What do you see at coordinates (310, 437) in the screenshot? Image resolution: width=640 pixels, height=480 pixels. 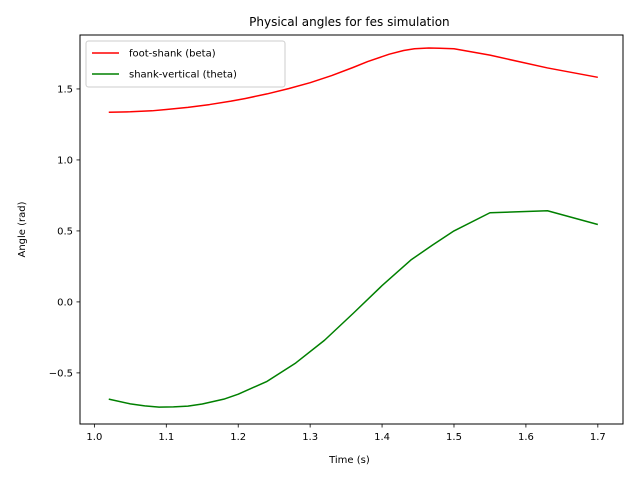 I see `x-tick-label: 1.3` at bounding box center [310, 437].